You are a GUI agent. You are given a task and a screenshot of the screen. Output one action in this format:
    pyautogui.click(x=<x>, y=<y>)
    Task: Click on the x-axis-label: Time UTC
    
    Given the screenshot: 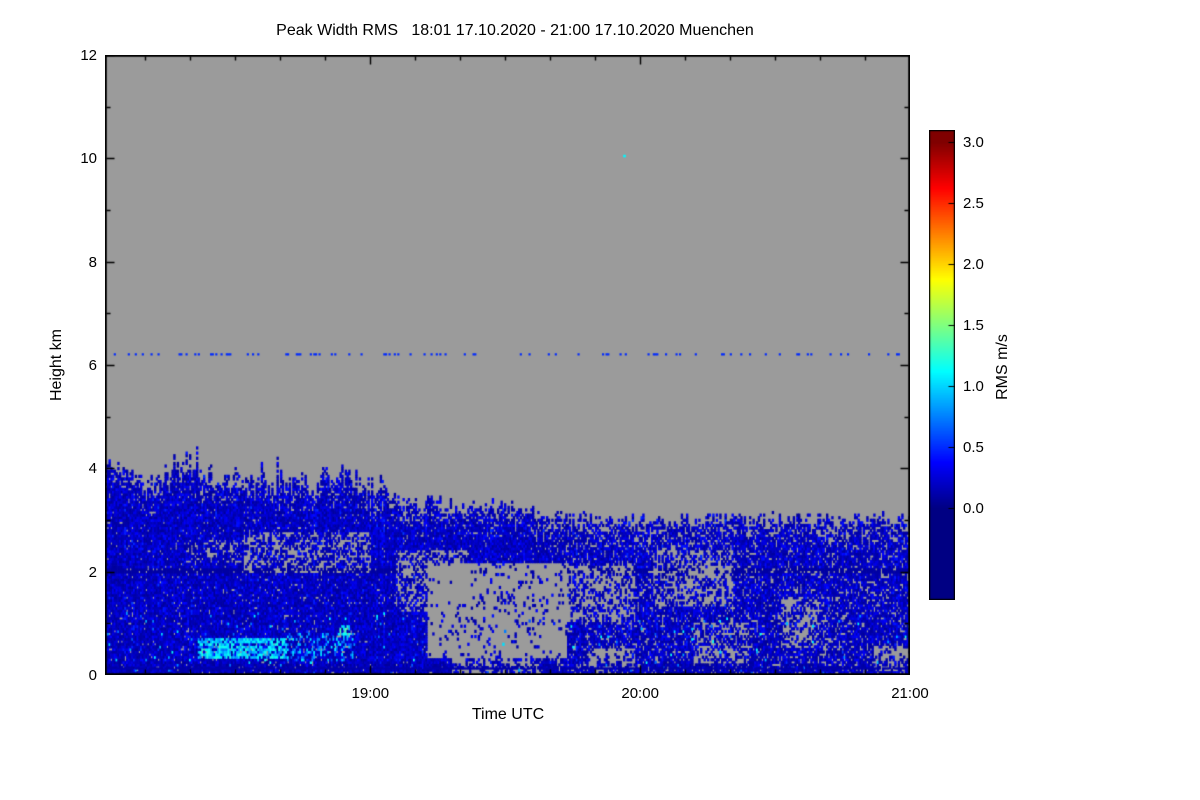 What is the action you would take?
    pyautogui.click(x=508, y=714)
    